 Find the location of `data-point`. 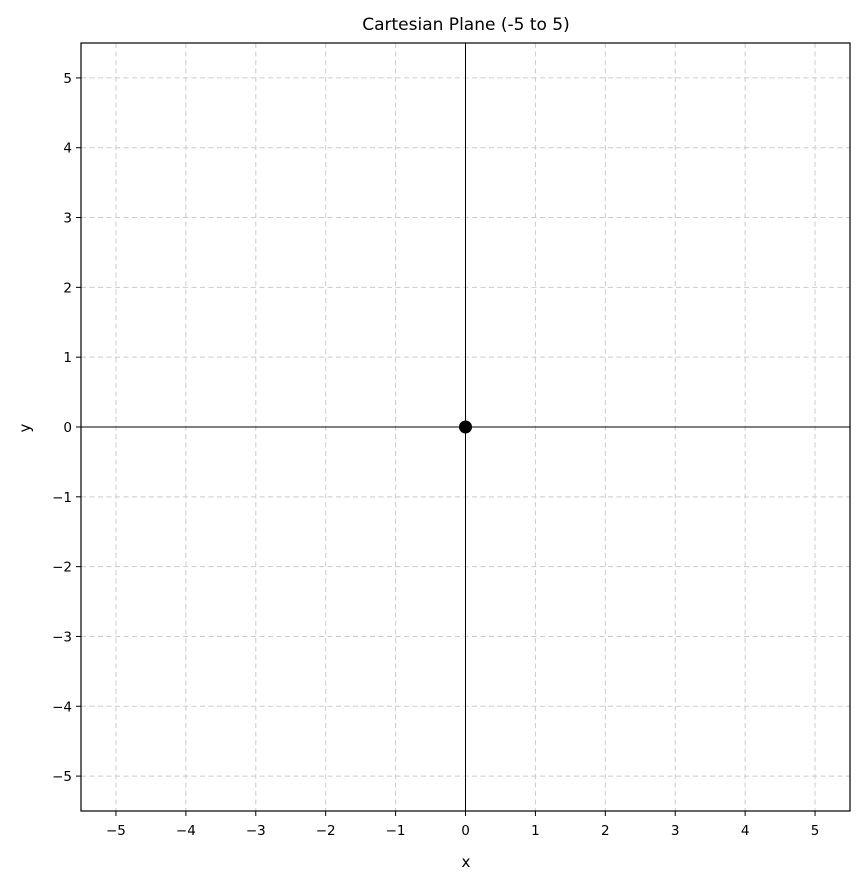

data-point is located at coordinates (465, 427).